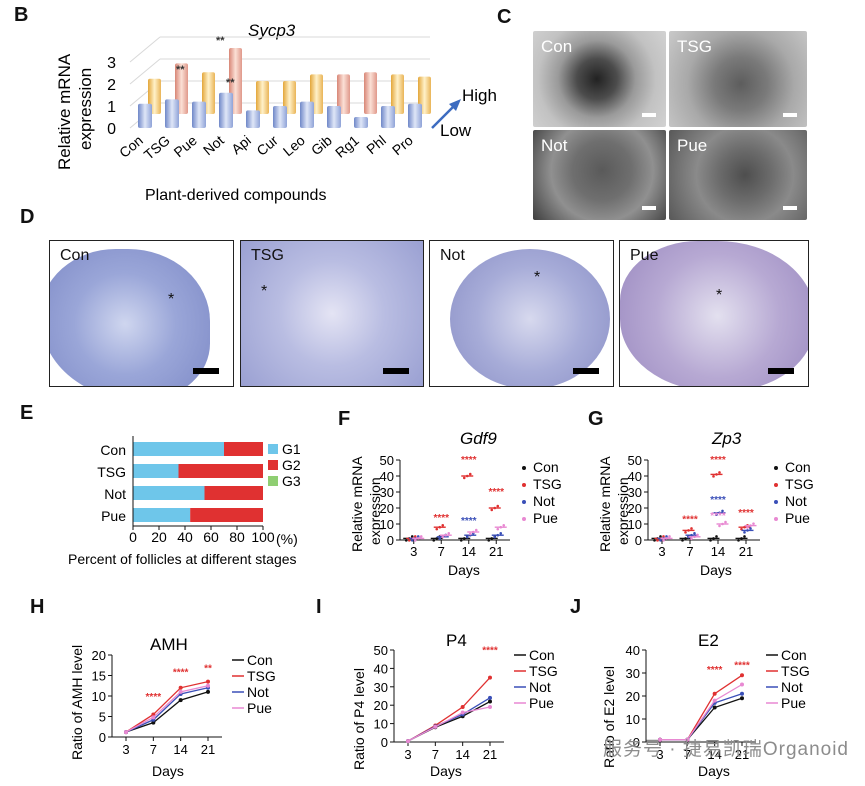 The width and height of the screenshot is (865, 786). What do you see at coordinates (291, 449) in the screenshot?
I see `legend-label: G1` at bounding box center [291, 449].